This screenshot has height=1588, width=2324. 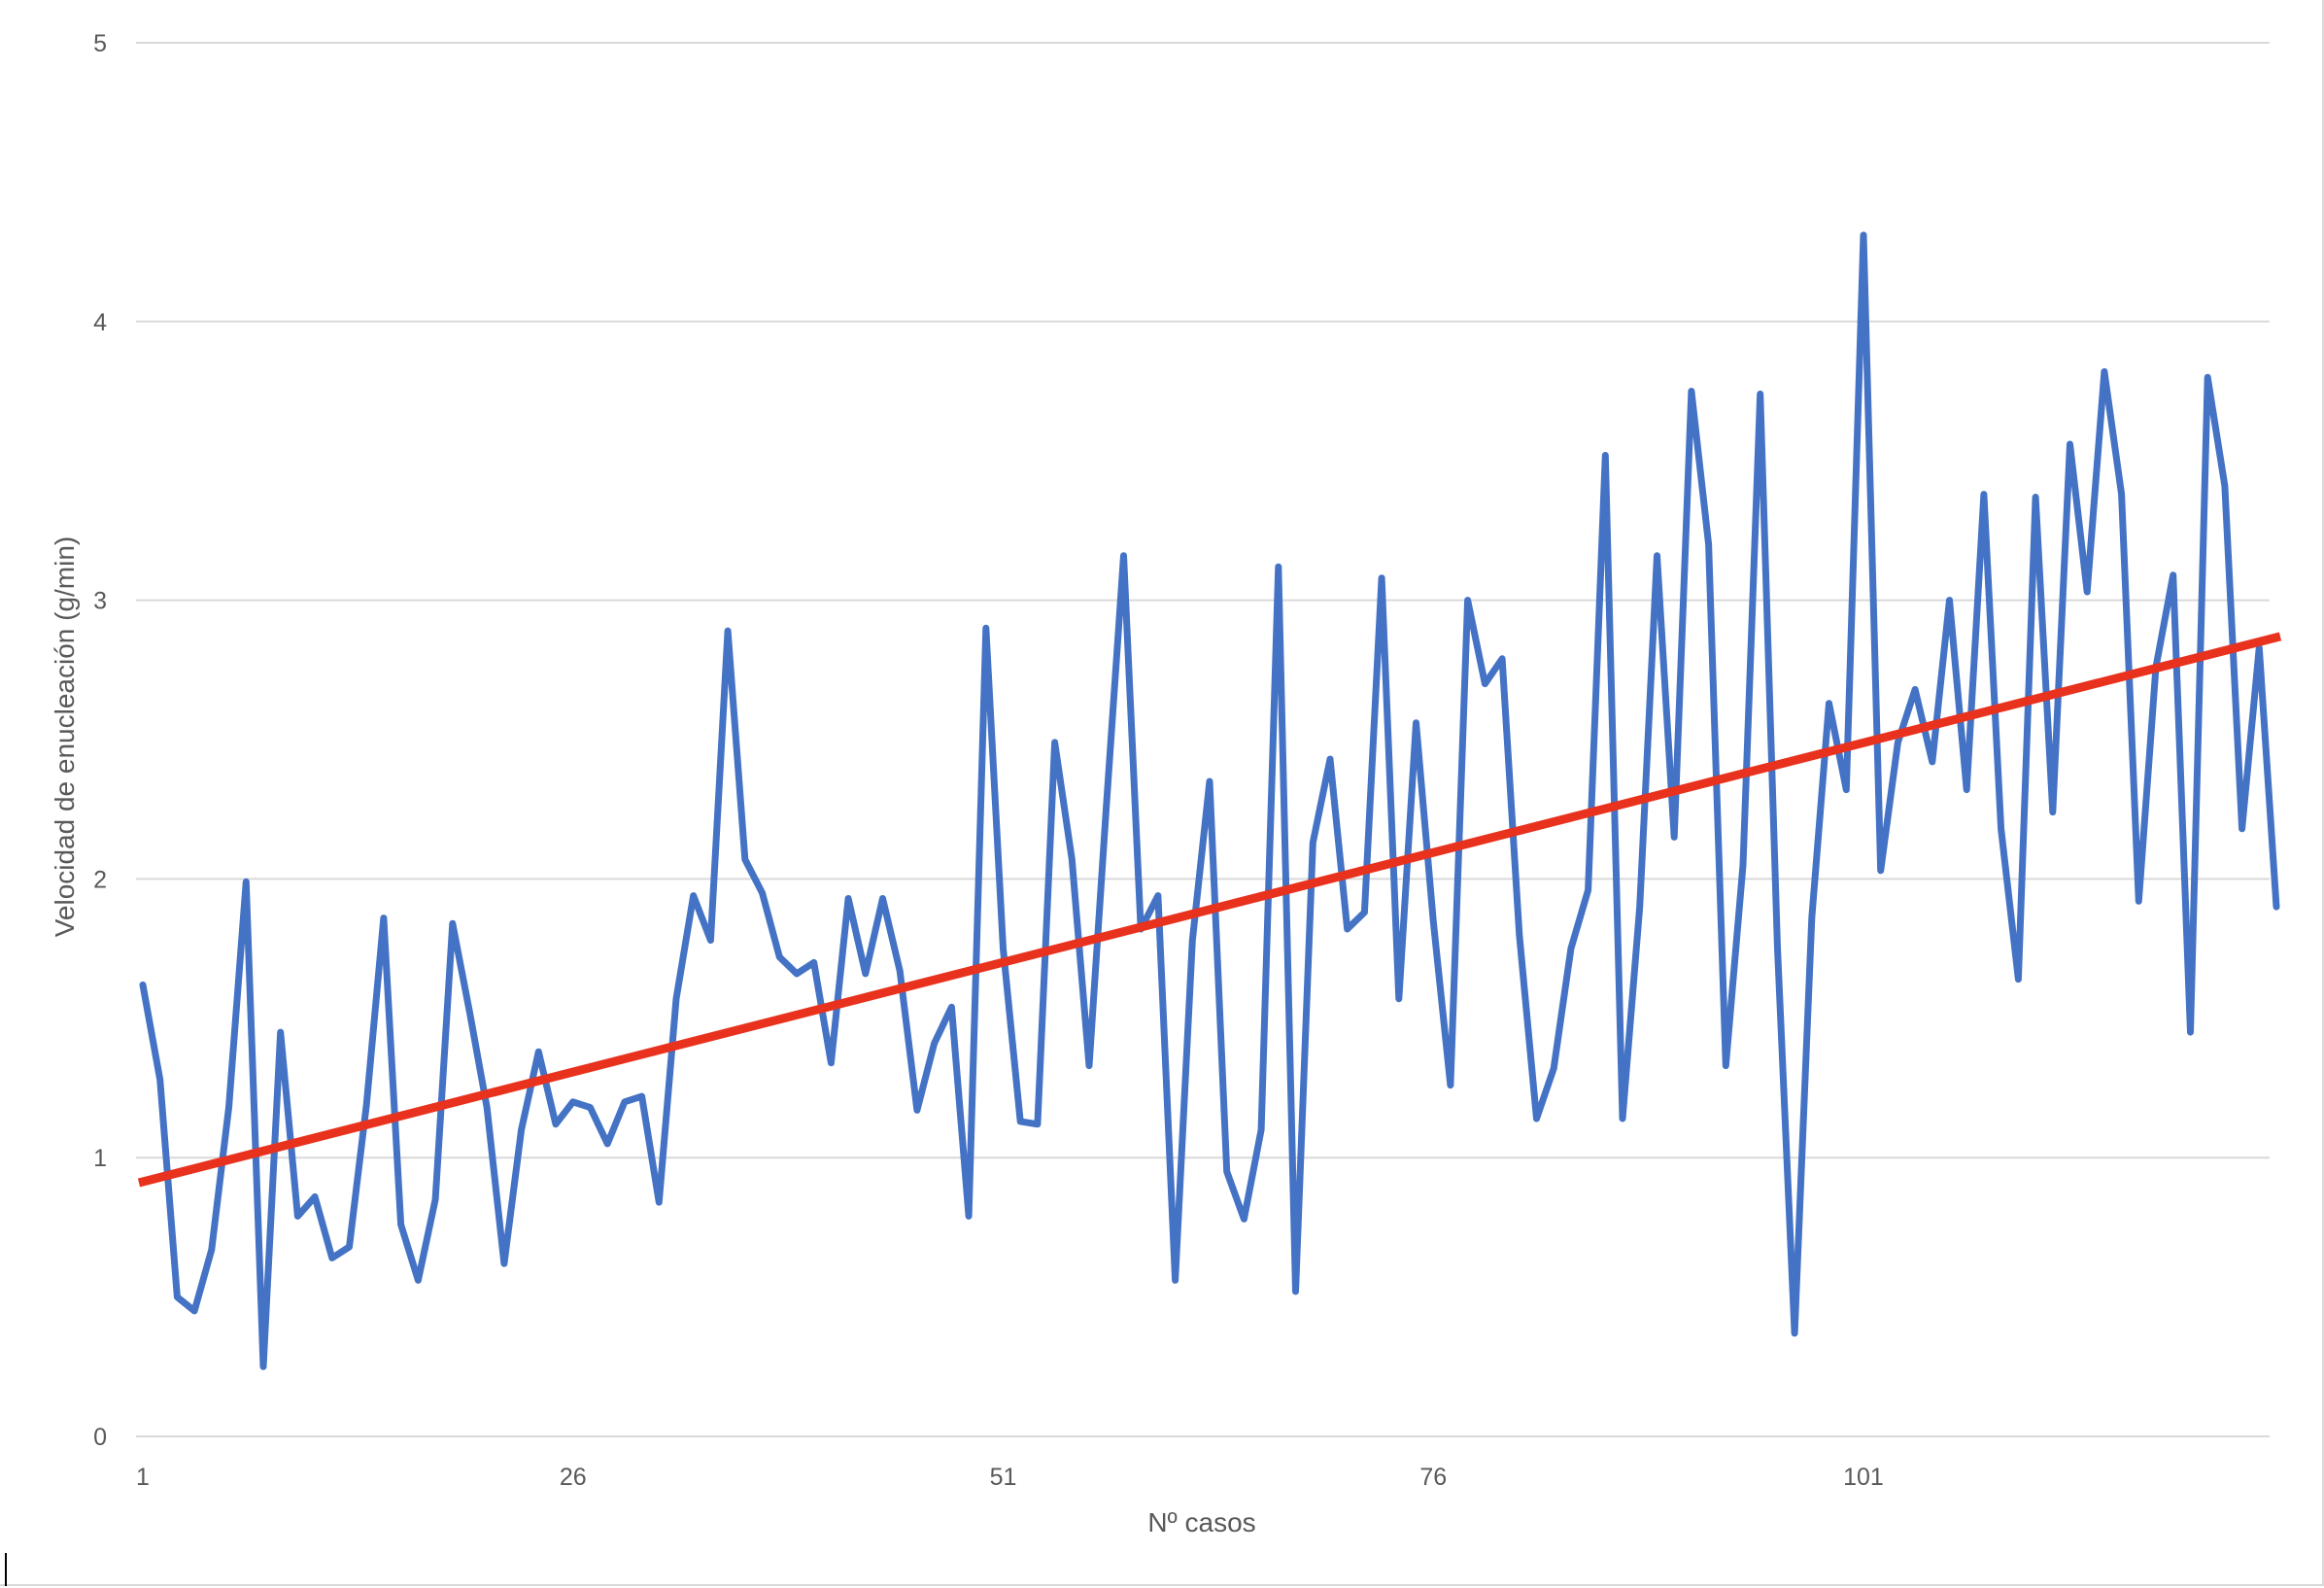 I want to click on x-axis-title: Nº casos, so click(x=1201, y=1522).